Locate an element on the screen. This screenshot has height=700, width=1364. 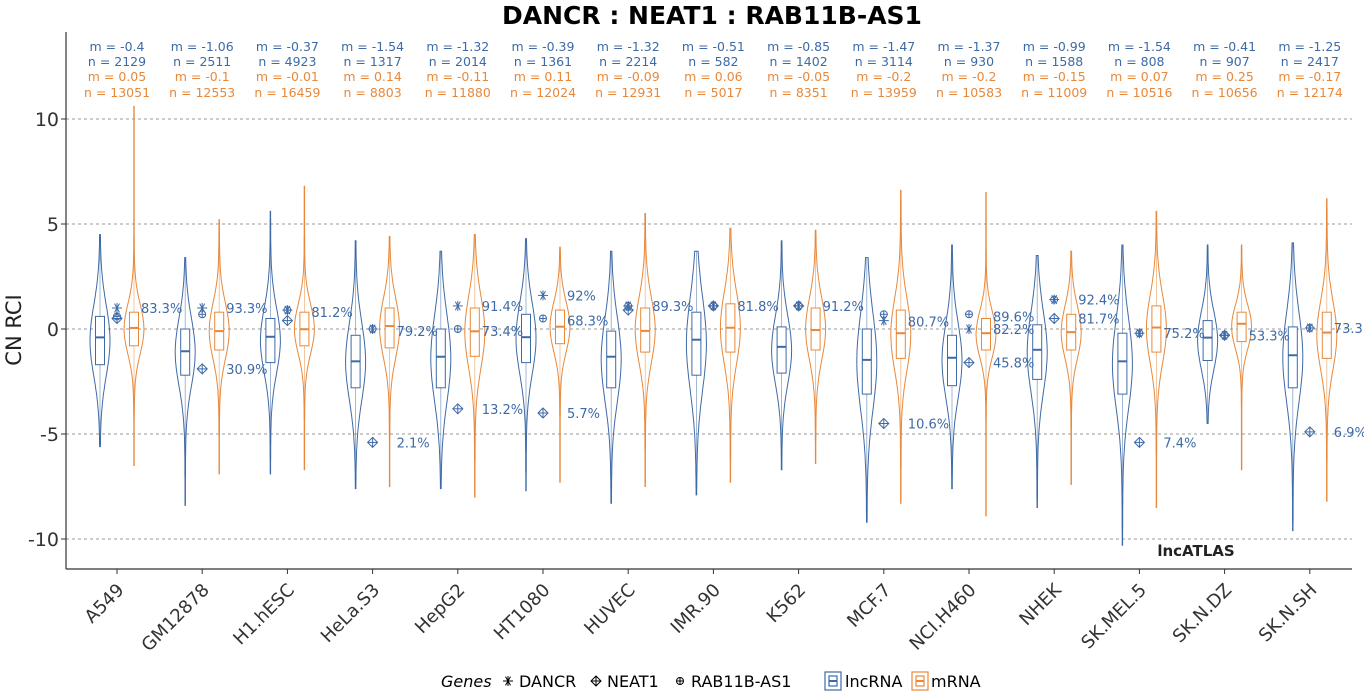
mrna-count-label: n = 5017 is located at coordinates (713, 92).